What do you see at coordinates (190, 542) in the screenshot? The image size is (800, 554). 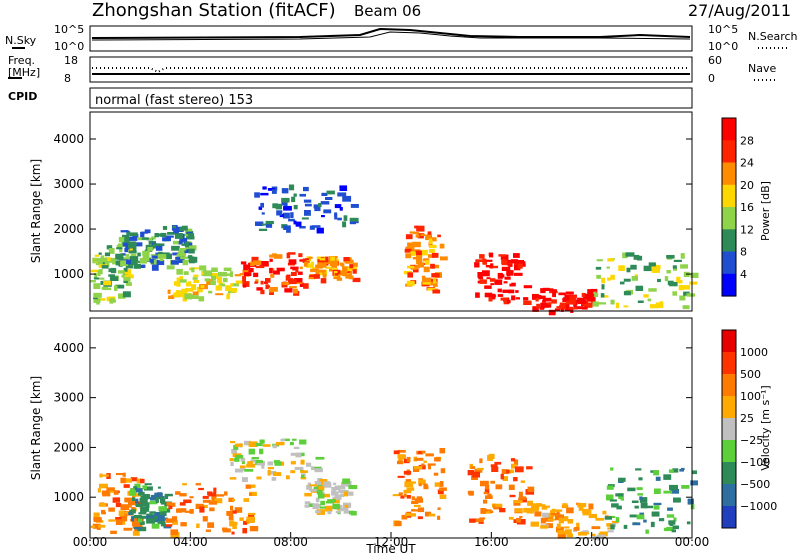 I see `x-tick-label: 04:00` at bounding box center [190, 542].